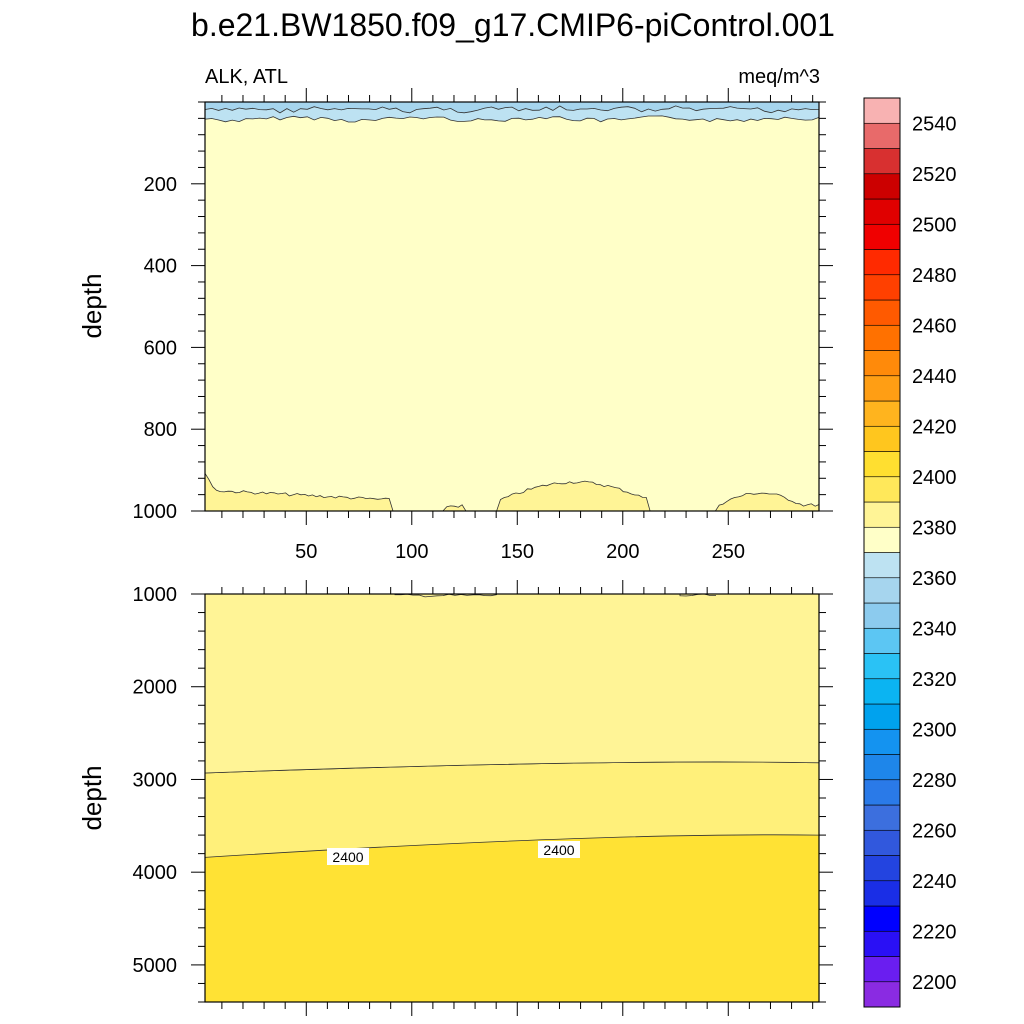  I want to click on colorbar-label: 2420, so click(934, 427).